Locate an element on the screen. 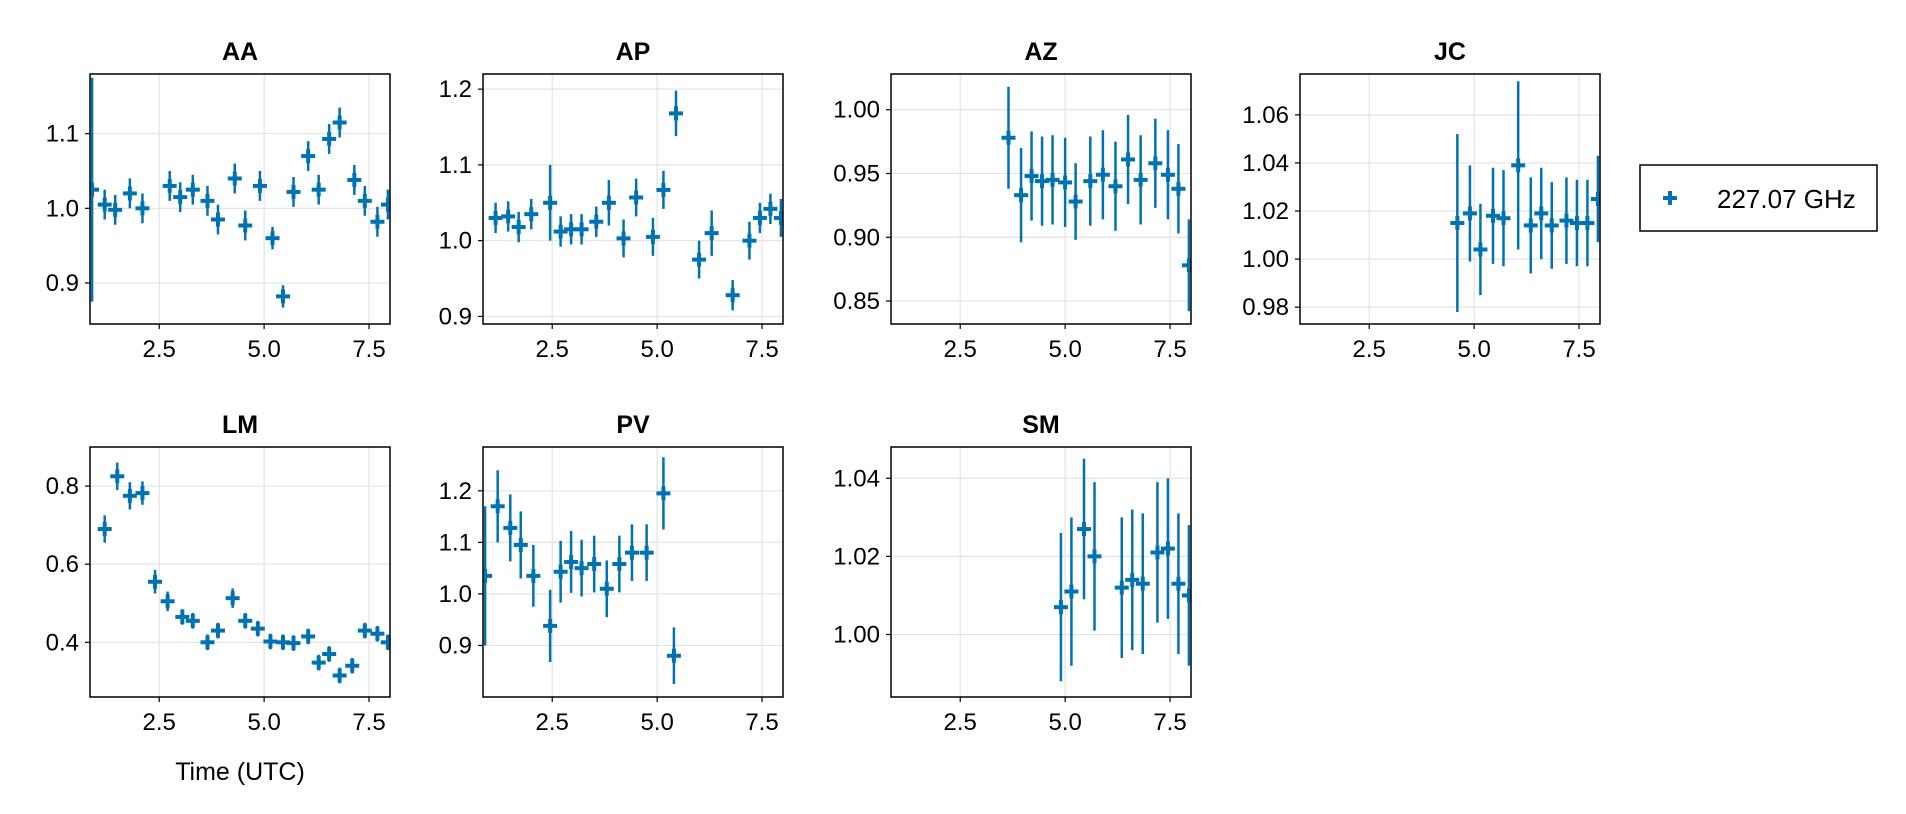  data-points-ap is located at coordinates (635, 200).